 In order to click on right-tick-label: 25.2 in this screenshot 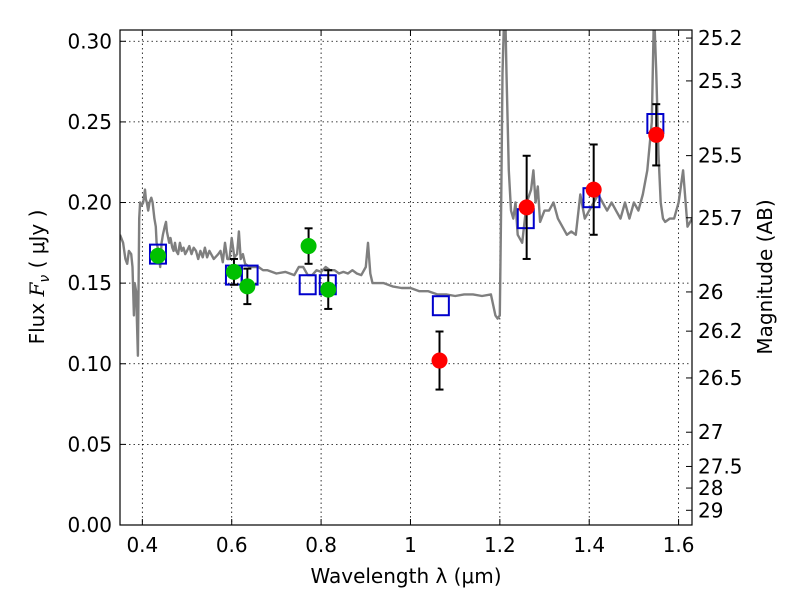, I will do `click(720, 38)`.